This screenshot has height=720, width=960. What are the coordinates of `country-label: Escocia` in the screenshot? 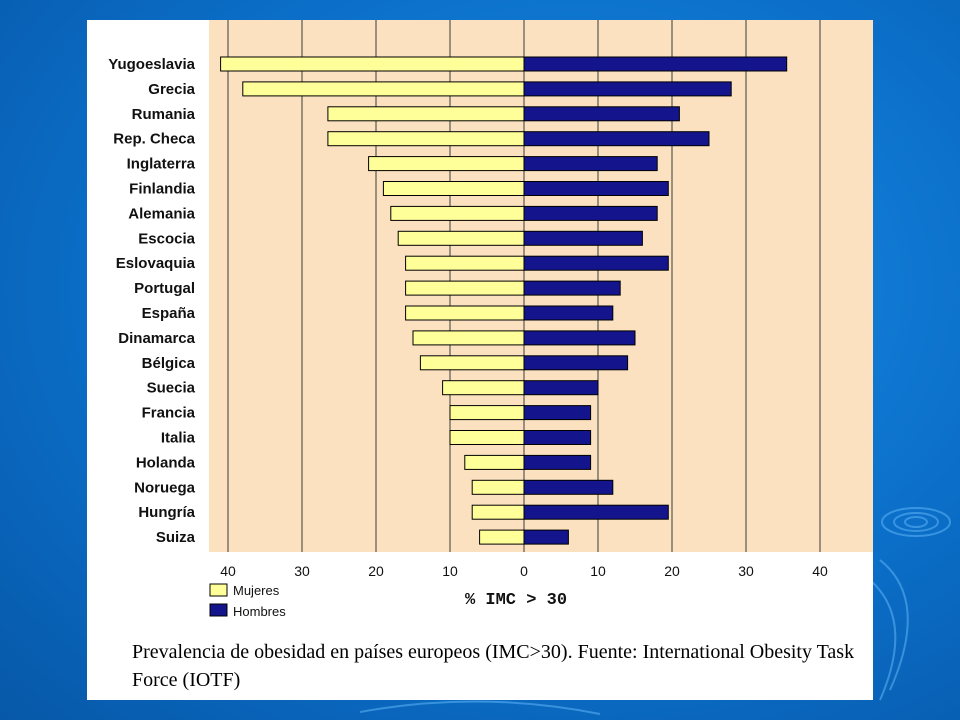 It's located at (166, 238).